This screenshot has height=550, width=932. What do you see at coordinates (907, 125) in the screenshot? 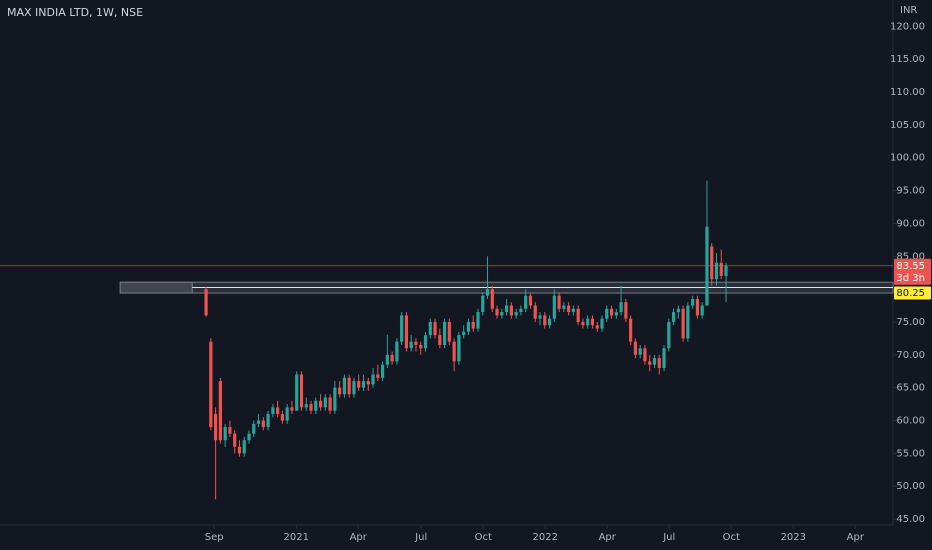
I see `y-tick-label: 105.00` at bounding box center [907, 125].